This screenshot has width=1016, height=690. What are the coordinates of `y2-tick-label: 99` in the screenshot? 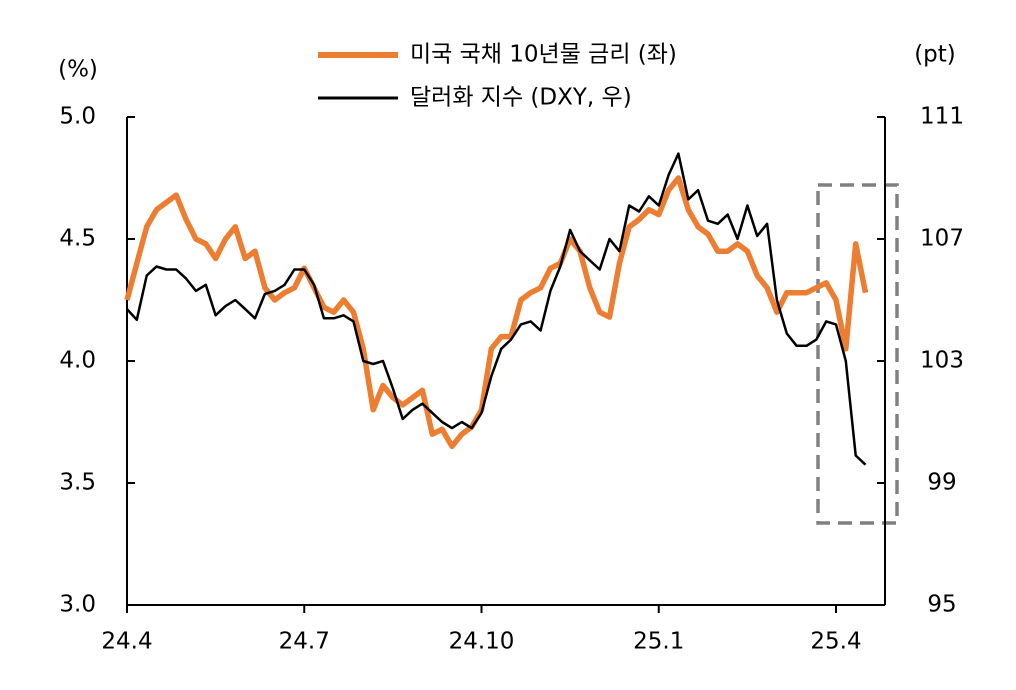 It's located at (941, 483).